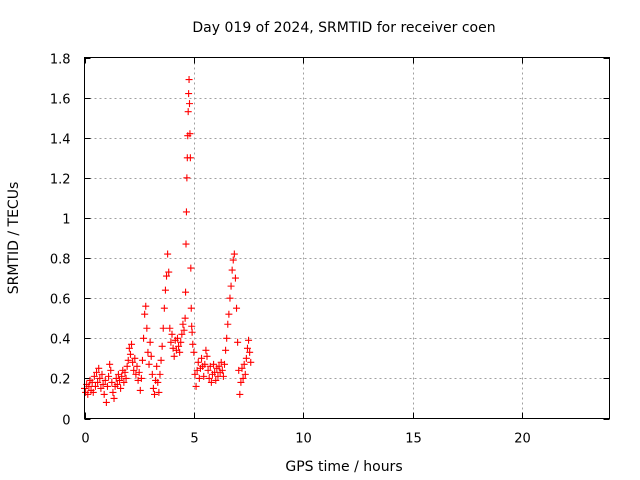 The image size is (640, 480). What do you see at coordinates (60, 100) in the screenshot?
I see `y-tick-label: 1.6` at bounding box center [60, 100].